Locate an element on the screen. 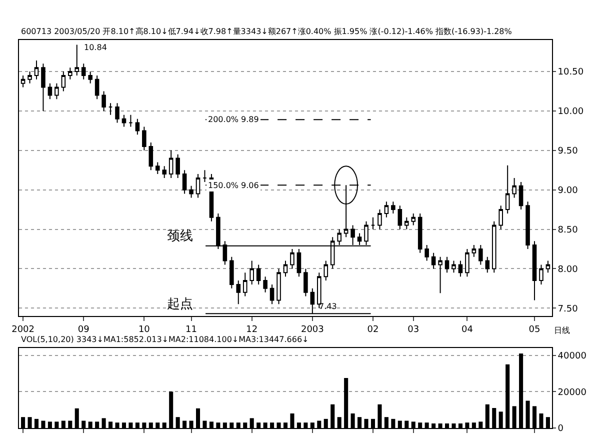 This screenshot has height=446, width=600. x-tick-label: 09 is located at coordinates (84, 329).